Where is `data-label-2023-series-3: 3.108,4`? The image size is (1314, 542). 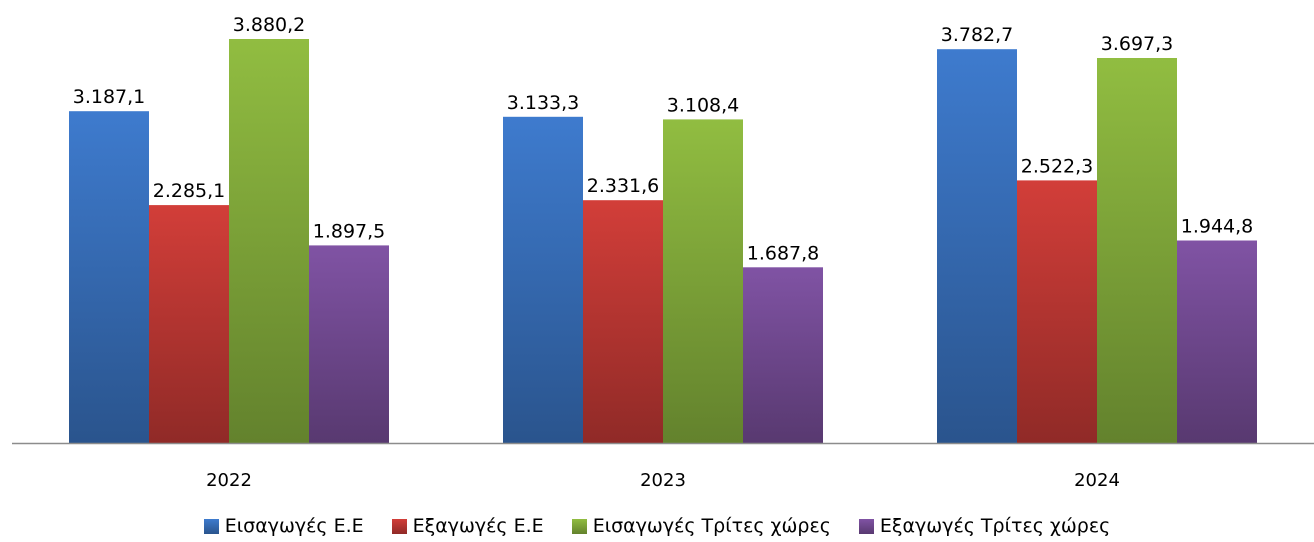 data-label-2023-series-3: 3.108,4 is located at coordinates (703, 105).